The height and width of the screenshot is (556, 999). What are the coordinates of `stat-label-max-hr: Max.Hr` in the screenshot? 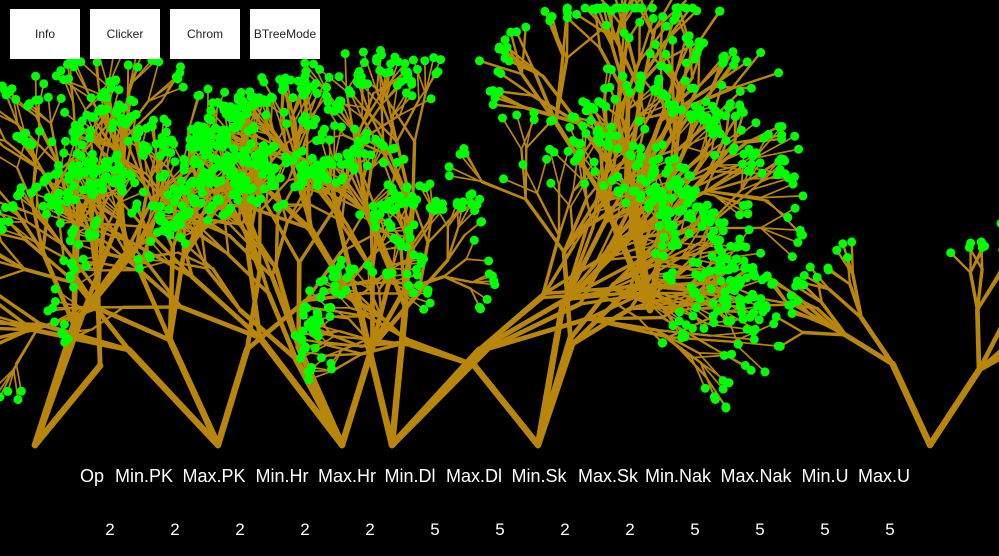 It's located at (347, 476).